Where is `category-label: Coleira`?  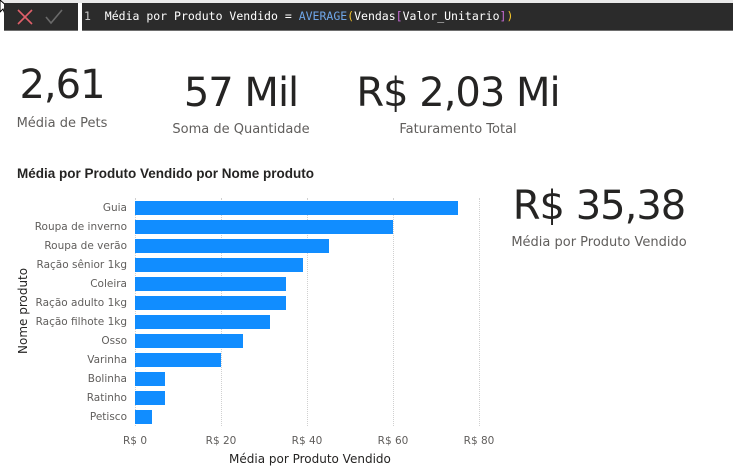 category-label: Coleira is located at coordinates (108, 284).